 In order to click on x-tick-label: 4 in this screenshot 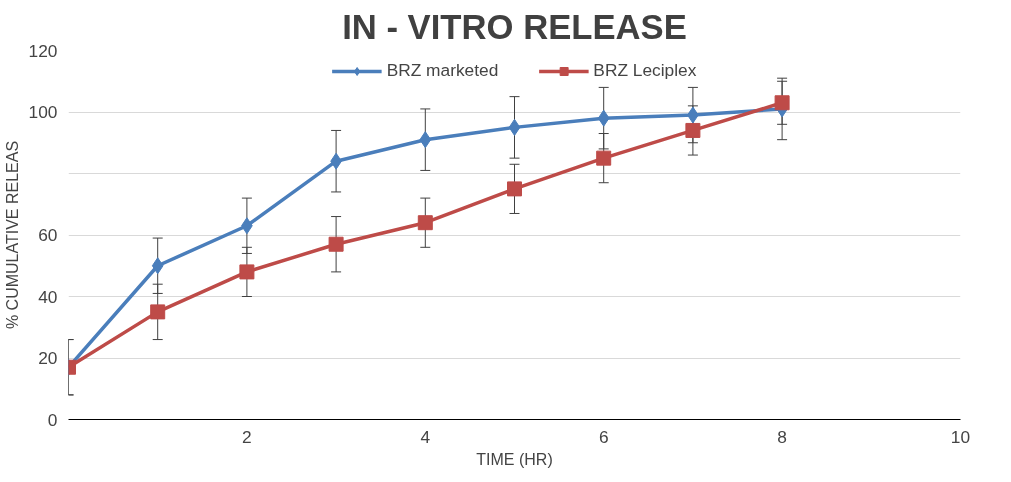, I will do `click(425, 436)`.